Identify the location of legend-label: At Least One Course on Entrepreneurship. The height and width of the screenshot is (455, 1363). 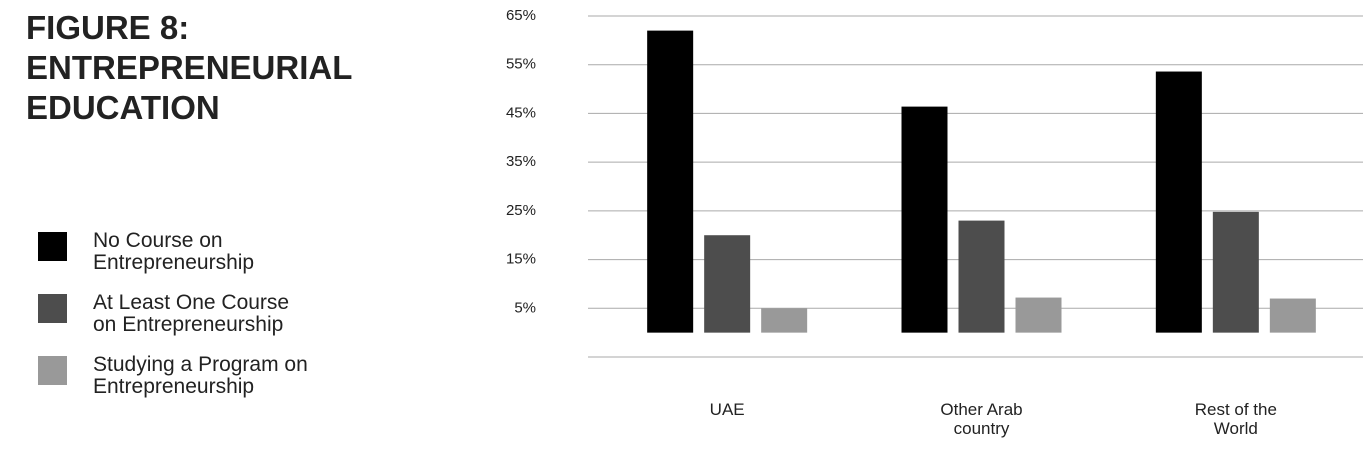
(191, 313).